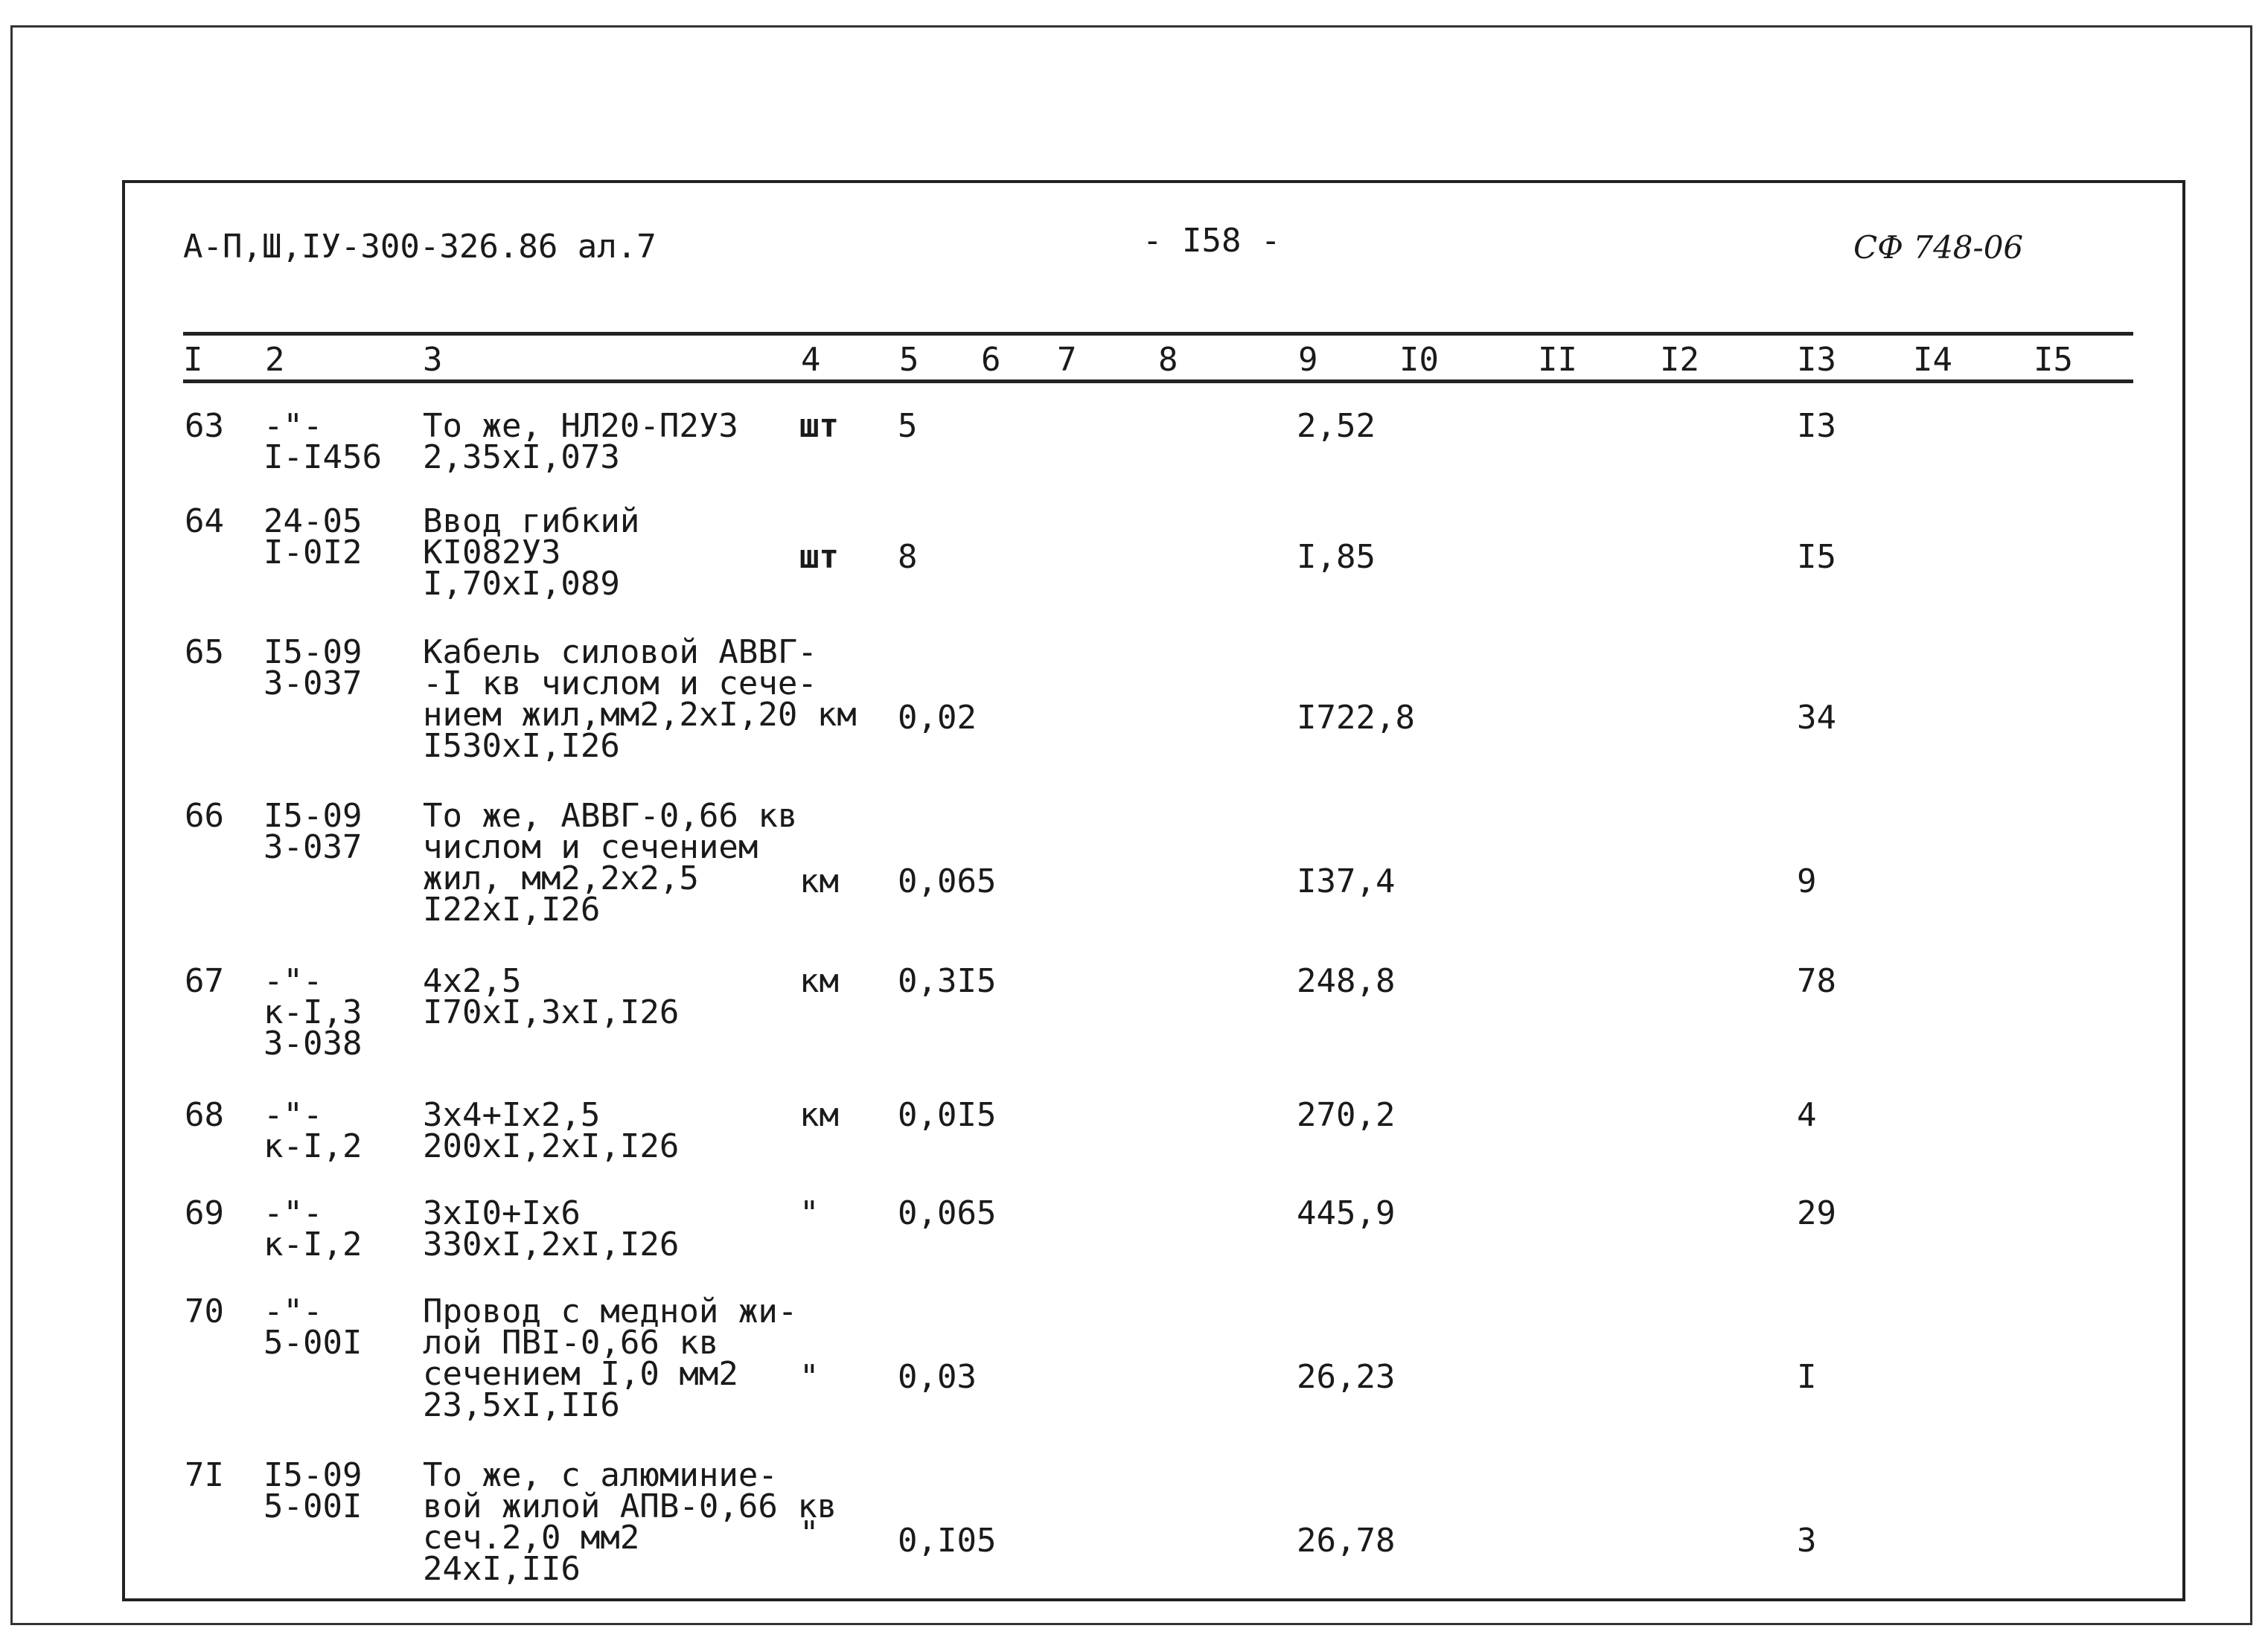 This screenshot has height=1643, width=2268. I want to click on row-66-col9: I37,4, so click(1346, 881).